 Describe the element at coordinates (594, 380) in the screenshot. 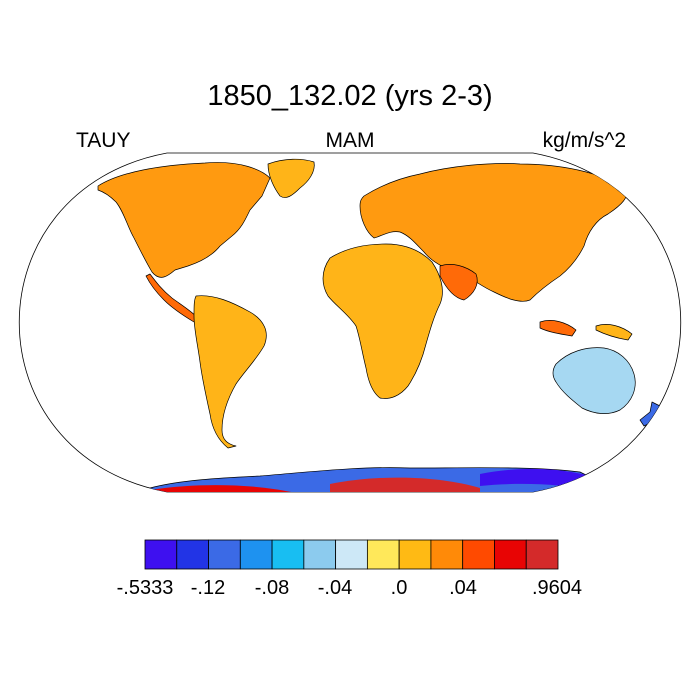

I see `australia-landmass` at that location.